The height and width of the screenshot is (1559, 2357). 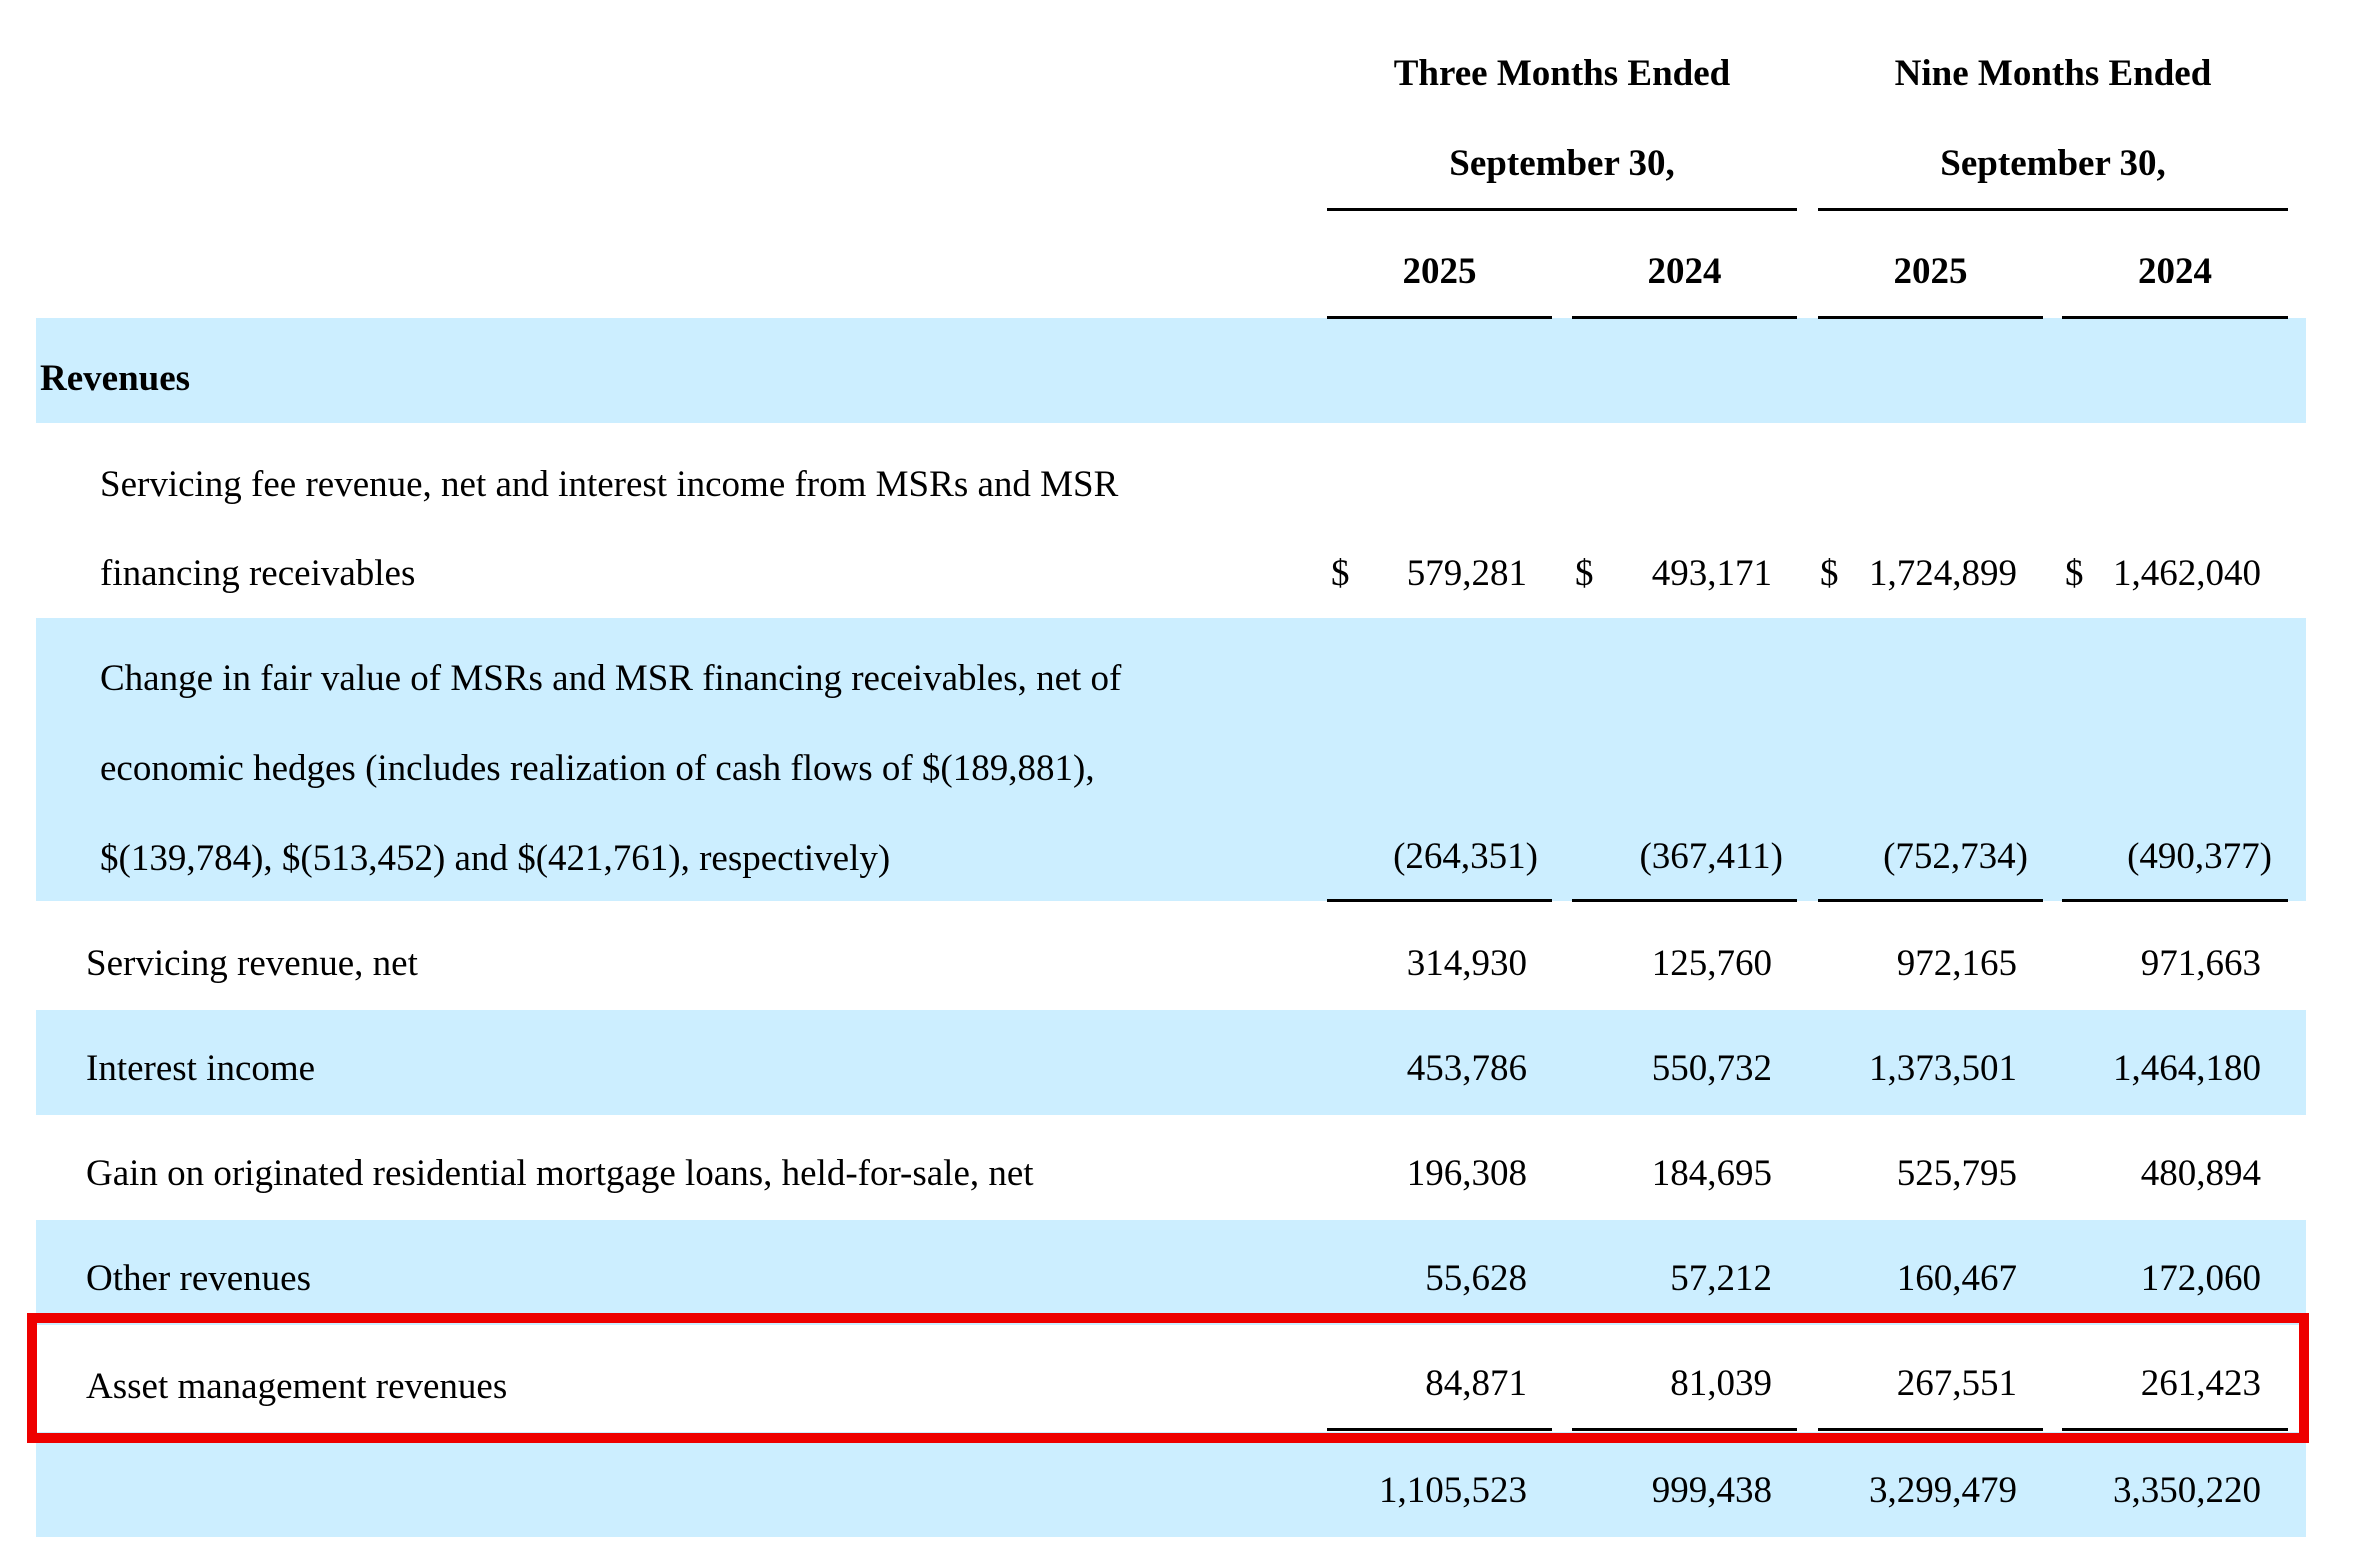 I want to click on cell-asset-management-n2024: 261,423, so click(x=2200, y=1383).